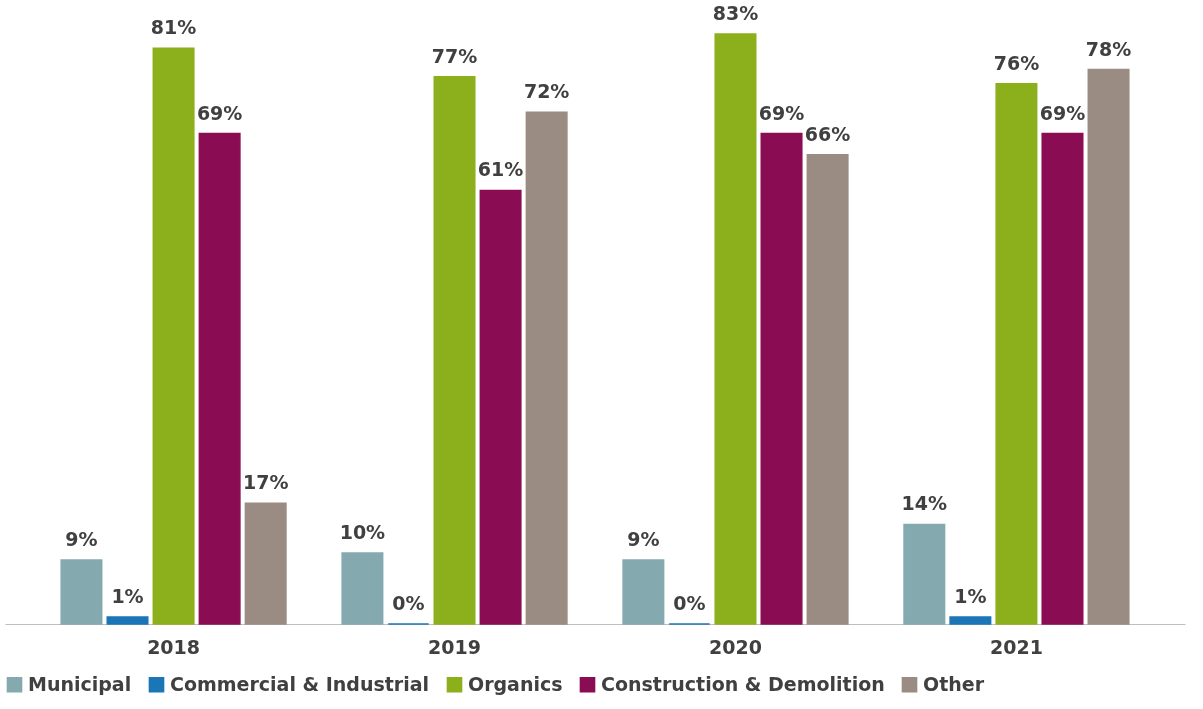  Describe the element at coordinates (954, 683) in the screenshot. I see `legend-label: Other` at that location.